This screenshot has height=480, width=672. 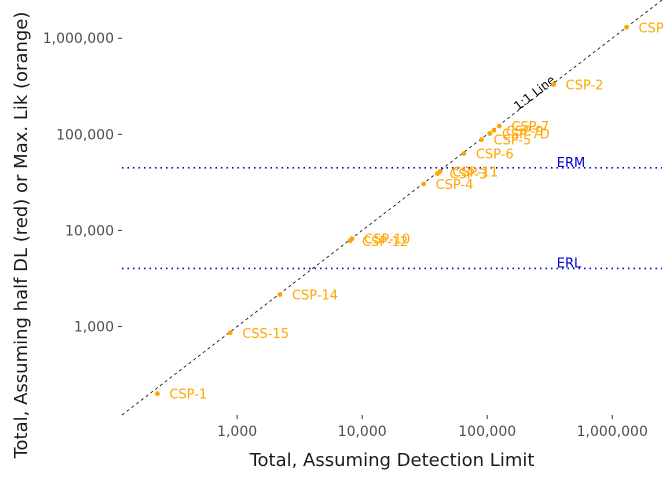 What do you see at coordinates (571, 163) in the screenshot?
I see `reference-line-label-erm: ERM` at bounding box center [571, 163].